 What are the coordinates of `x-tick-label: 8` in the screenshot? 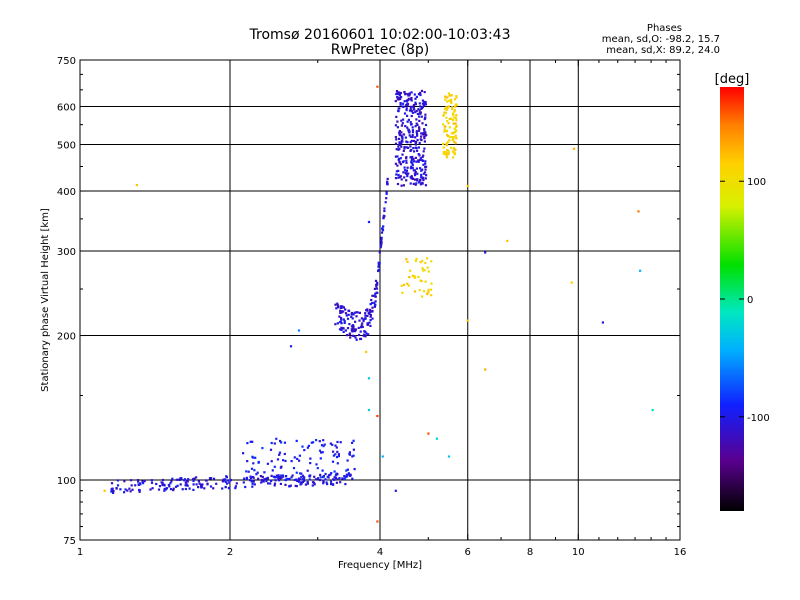 It's located at (530, 552).